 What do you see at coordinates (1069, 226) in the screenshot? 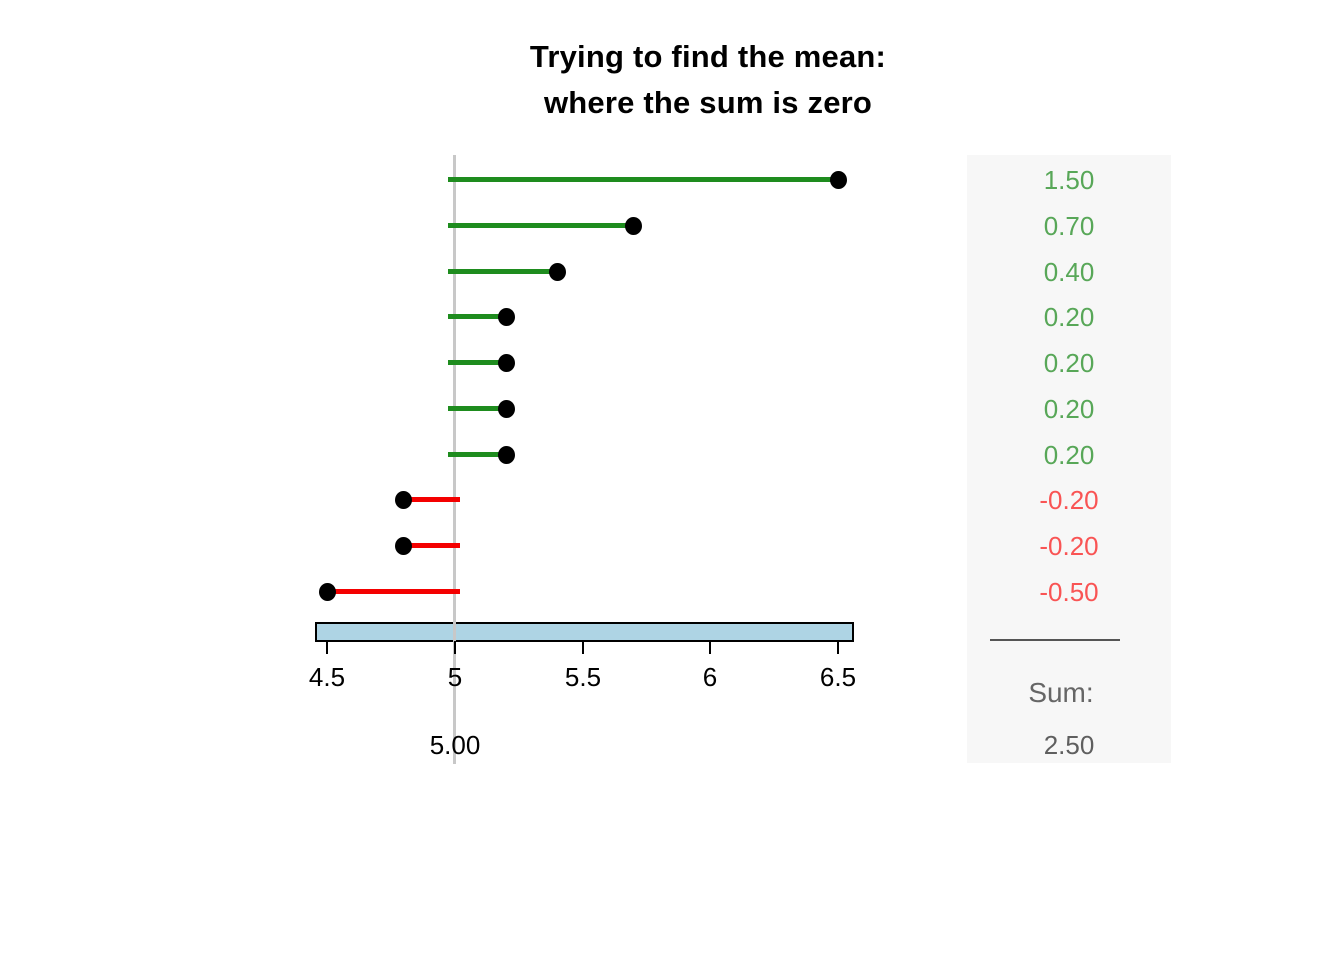
I see `deviation-value-label: 0.70` at bounding box center [1069, 226].